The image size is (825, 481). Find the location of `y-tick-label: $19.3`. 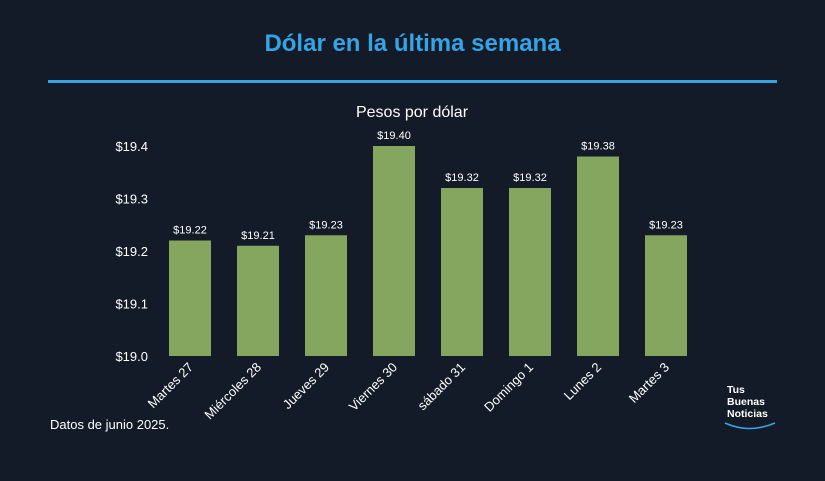

y-tick-label: $19.3 is located at coordinates (131, 199).